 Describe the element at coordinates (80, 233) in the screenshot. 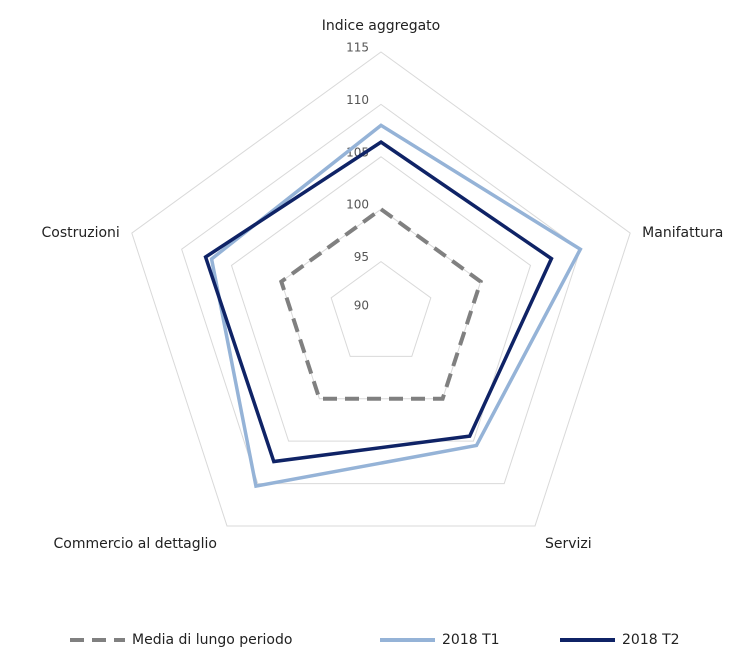

I see `category-label: Costruzioni` at that location.